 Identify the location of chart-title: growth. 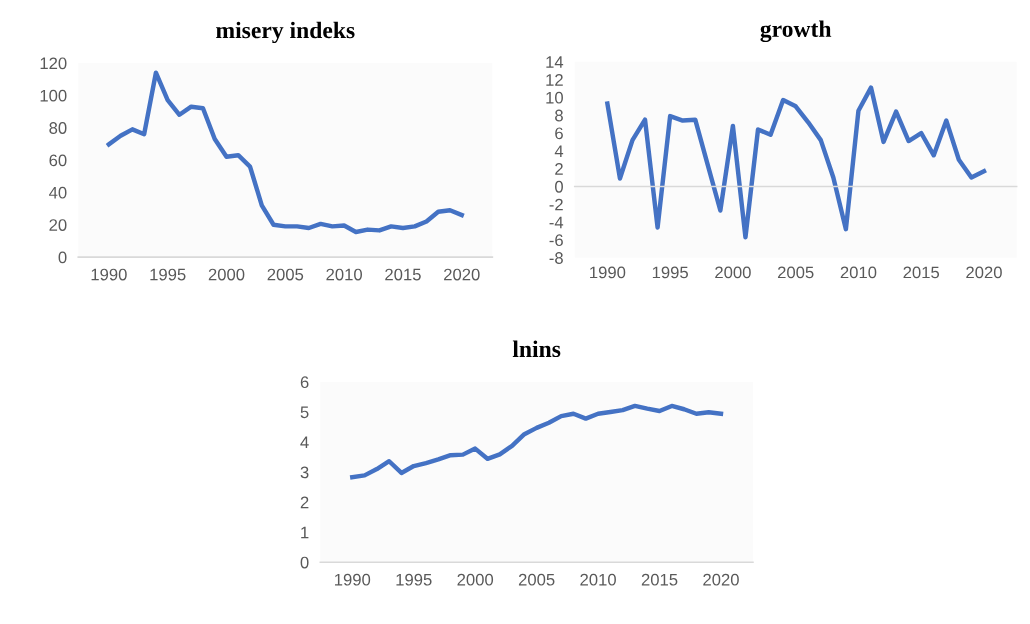
(796, 31).